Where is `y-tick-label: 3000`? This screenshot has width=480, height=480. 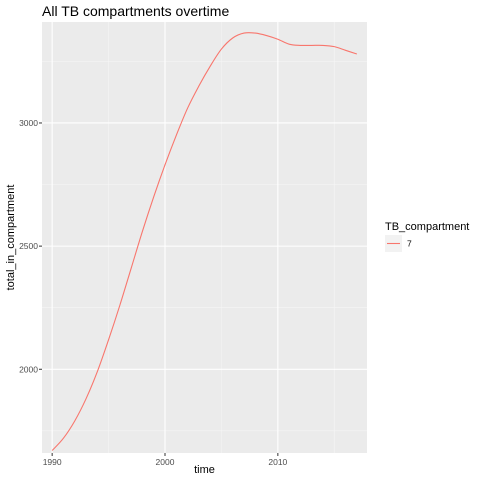
y-tick-label: 3000 is located at coordinates (28, 123).